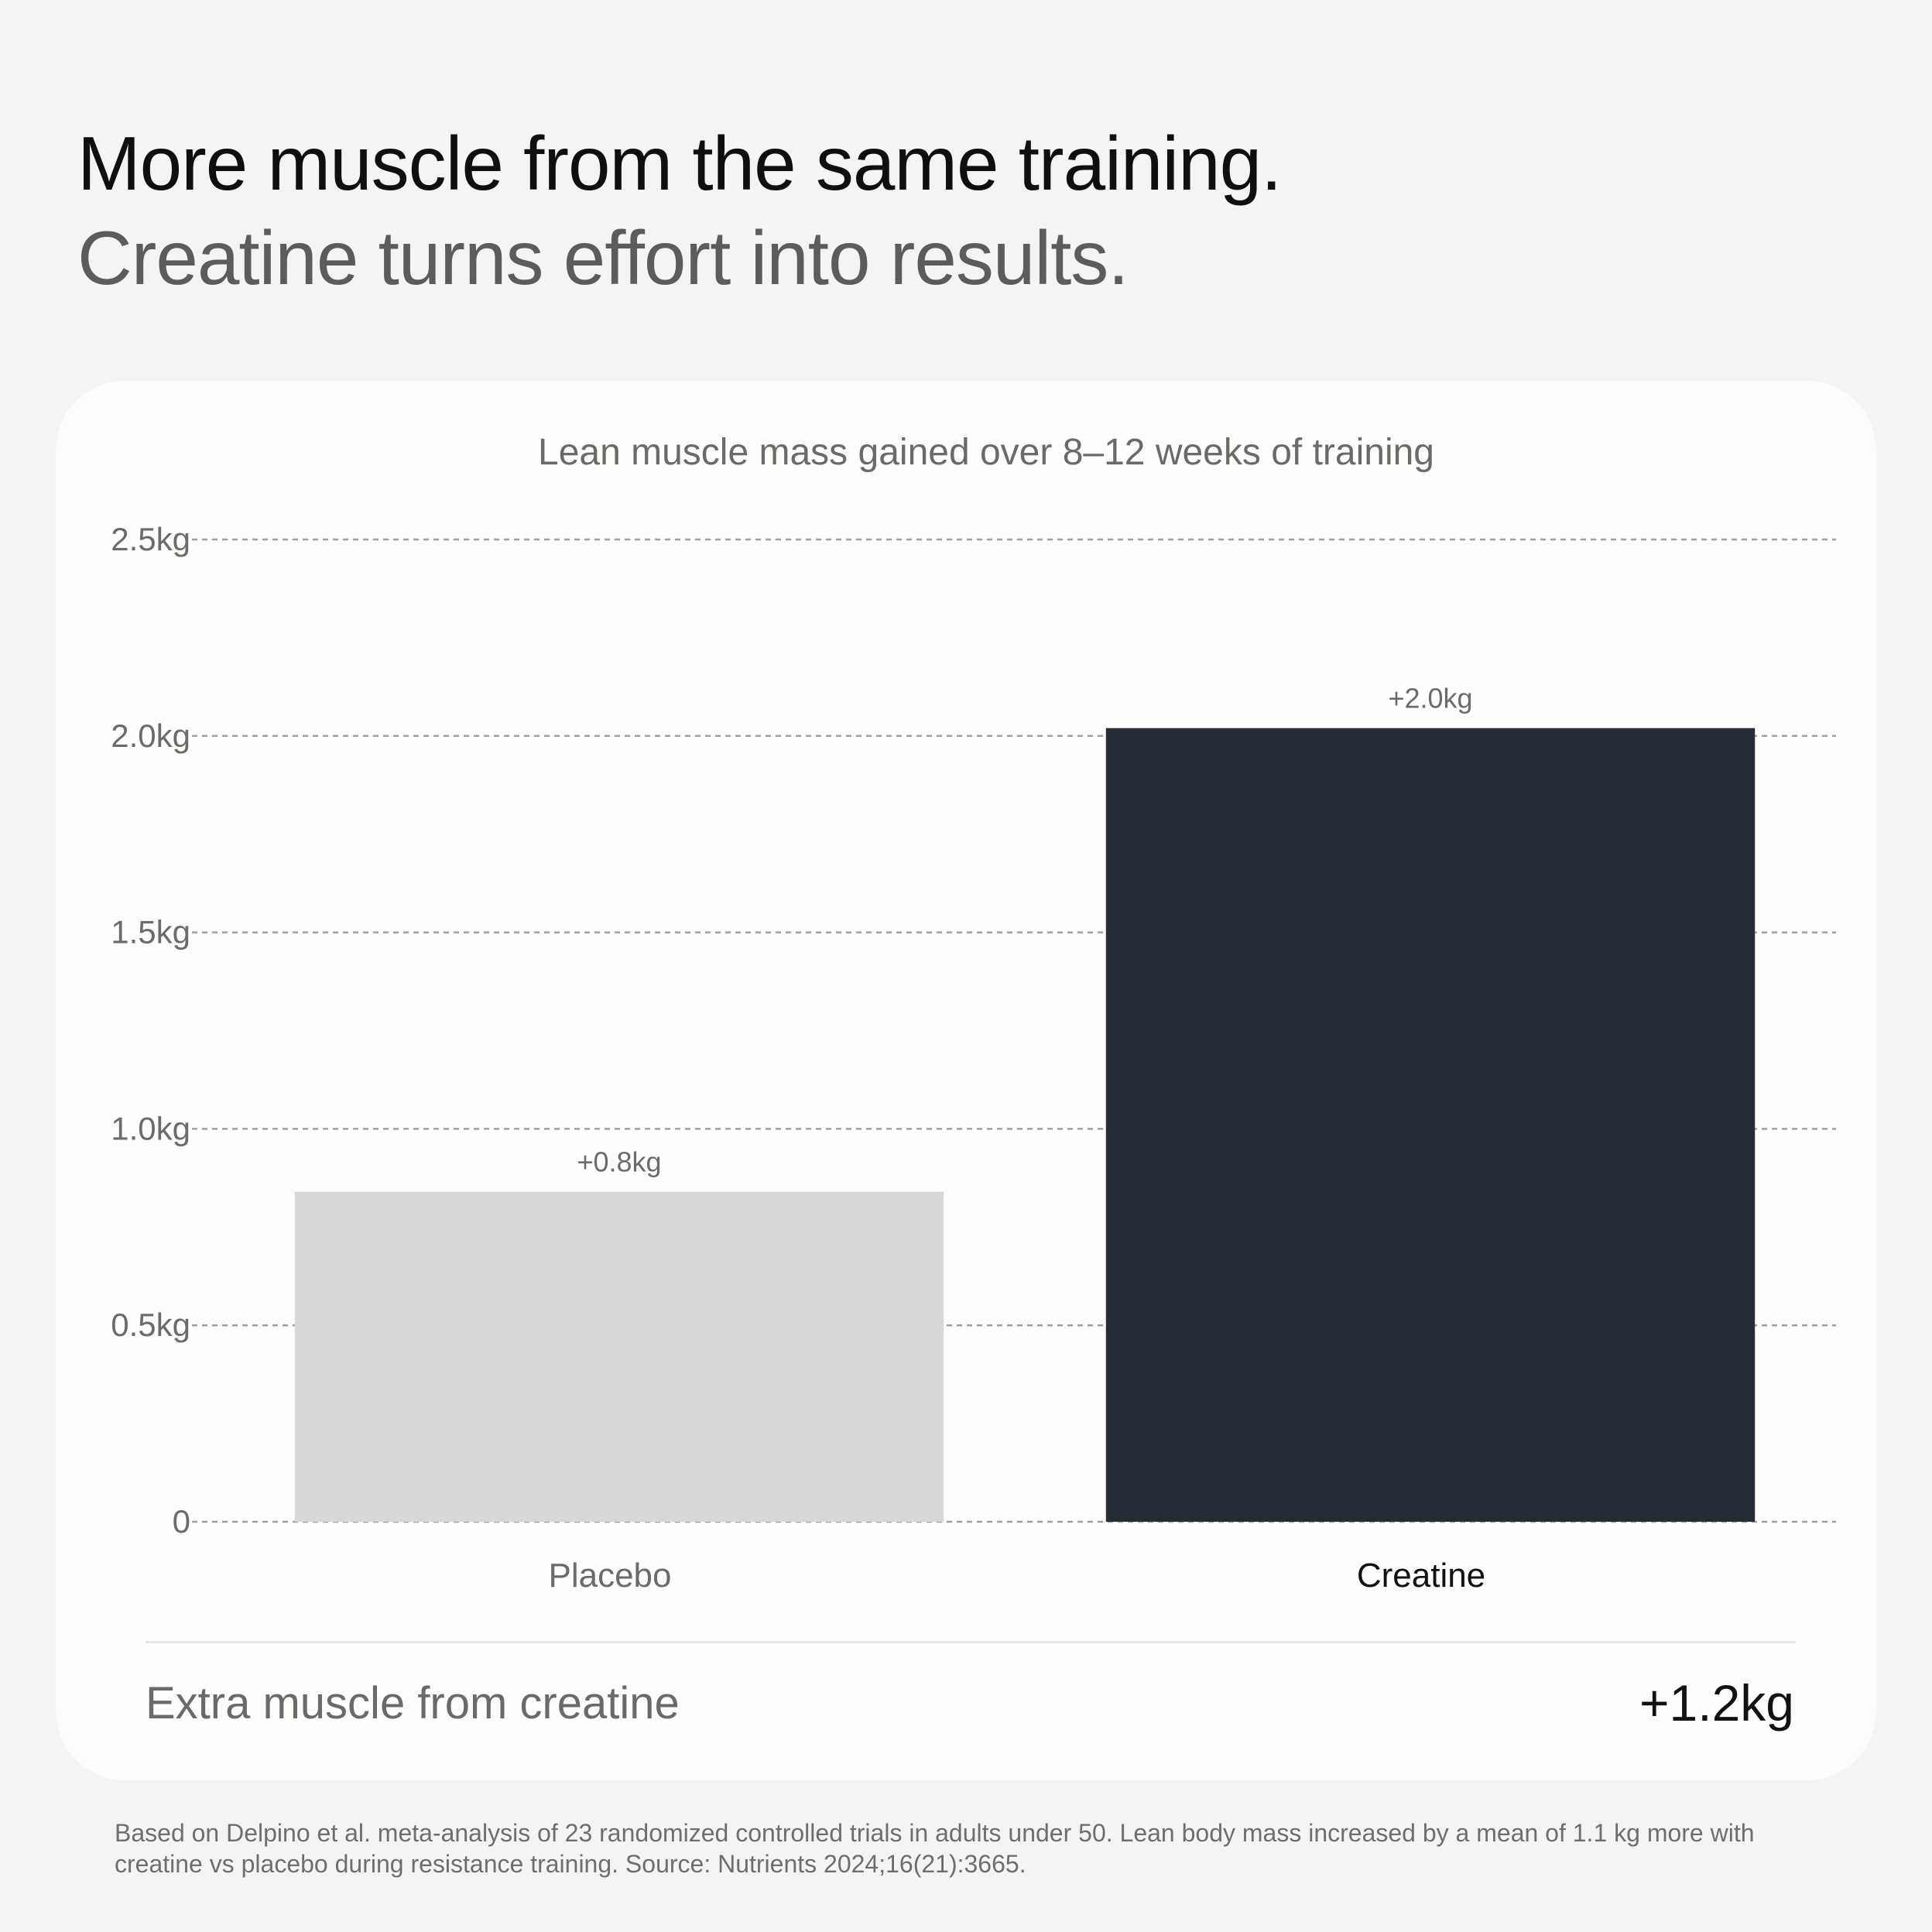 This screenshot has height=1932, width=1932. I want to click on y-tick-label: 1.5kg, so click(150, 932).